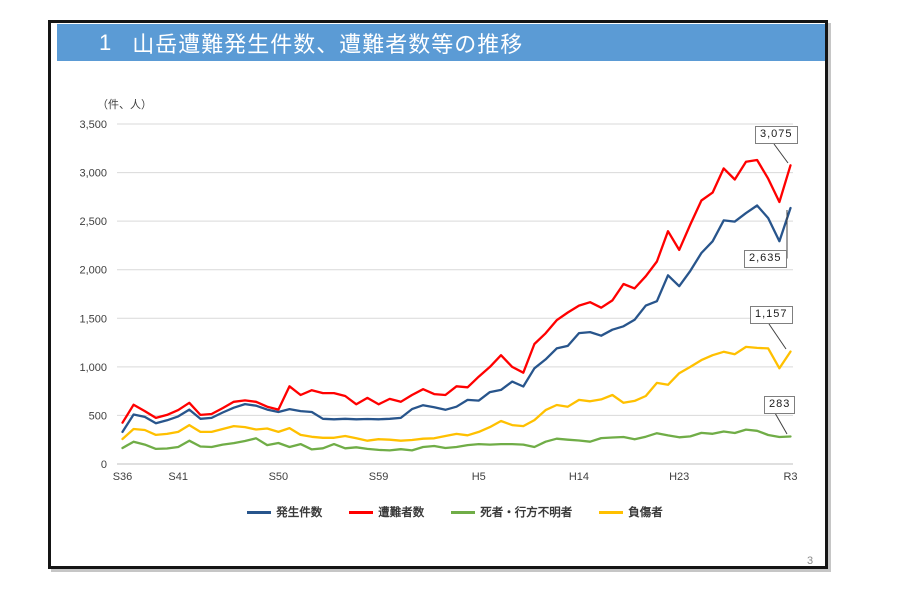  Describe the element at coordinates (401, 513) in the screenshot. I see `legend-label-victims: 遭難者数` at that location.